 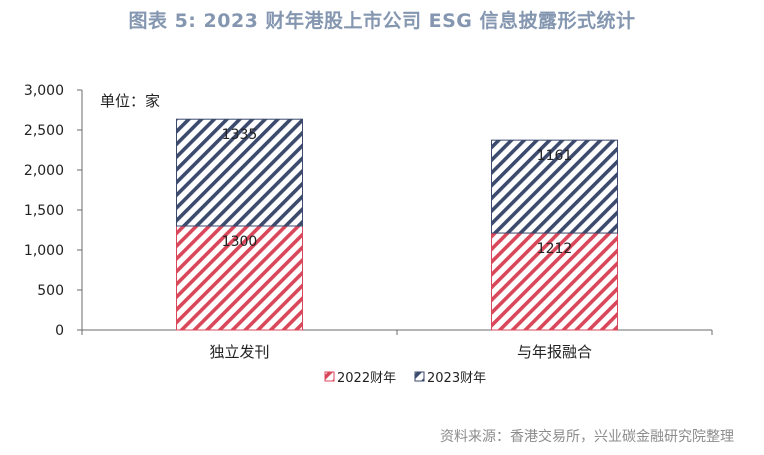 What do you see at coordinates (44, 171) in the screenshot?
I see `y-tick-label: 2,000` at bounding box center [44, 171].